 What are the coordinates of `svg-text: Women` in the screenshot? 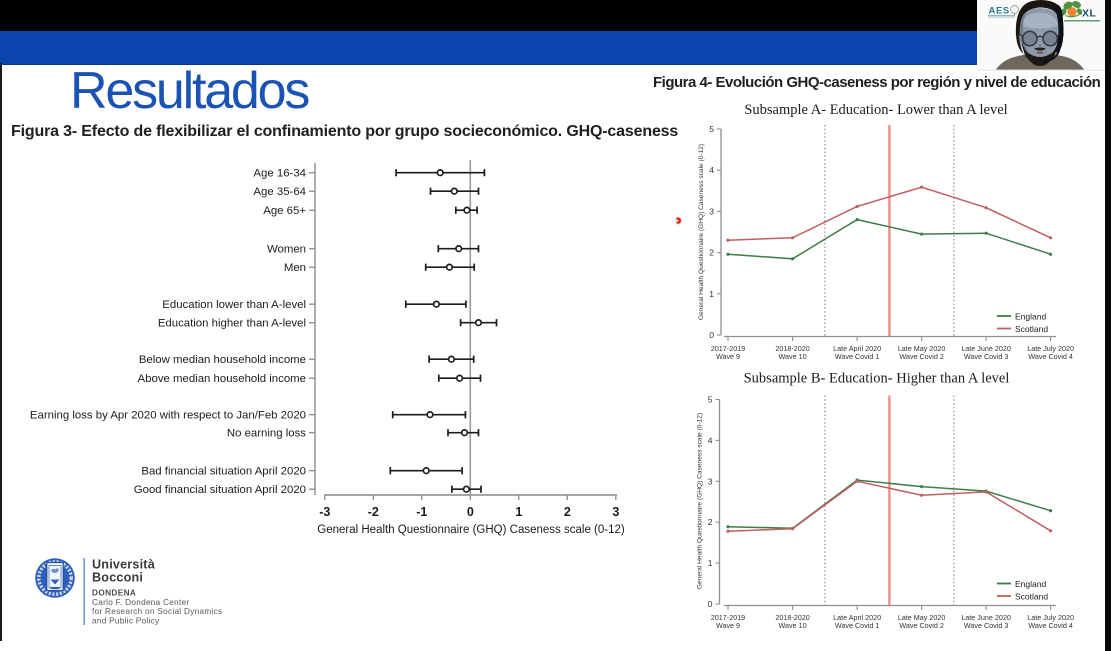 It's located at (286, 250).